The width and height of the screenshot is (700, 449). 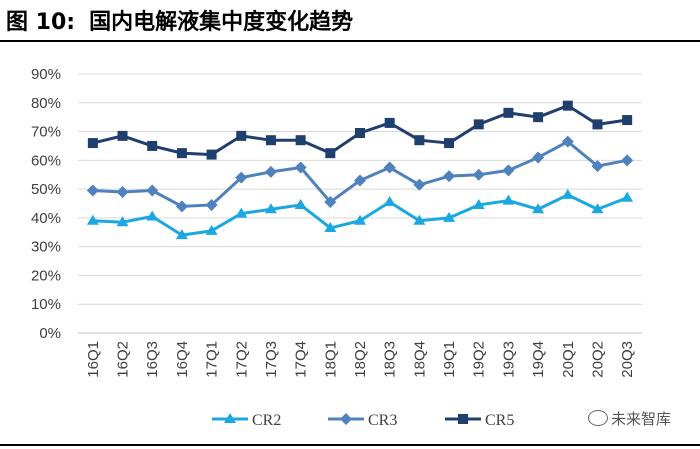 What do you see at coordinates (449, 359) in the screenshot?
I see `x-tick-label: 19Q1` at bounding box center [449, 359].